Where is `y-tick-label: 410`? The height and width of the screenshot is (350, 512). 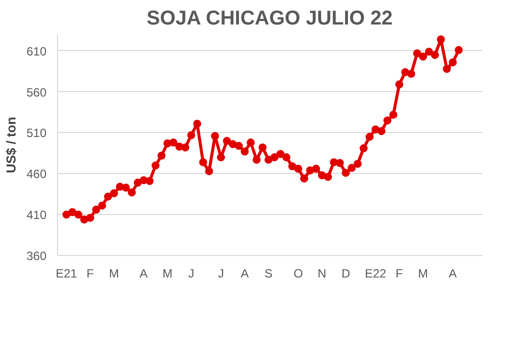
y-tick-label: 410 is located at coordinates (36, 215).